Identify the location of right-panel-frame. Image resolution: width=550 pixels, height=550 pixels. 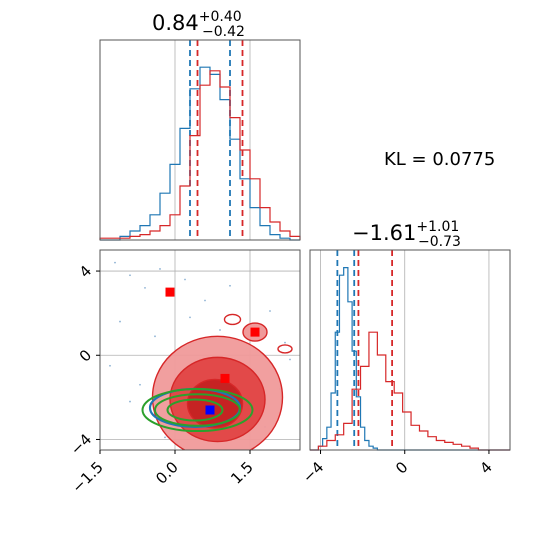
(410, 350).